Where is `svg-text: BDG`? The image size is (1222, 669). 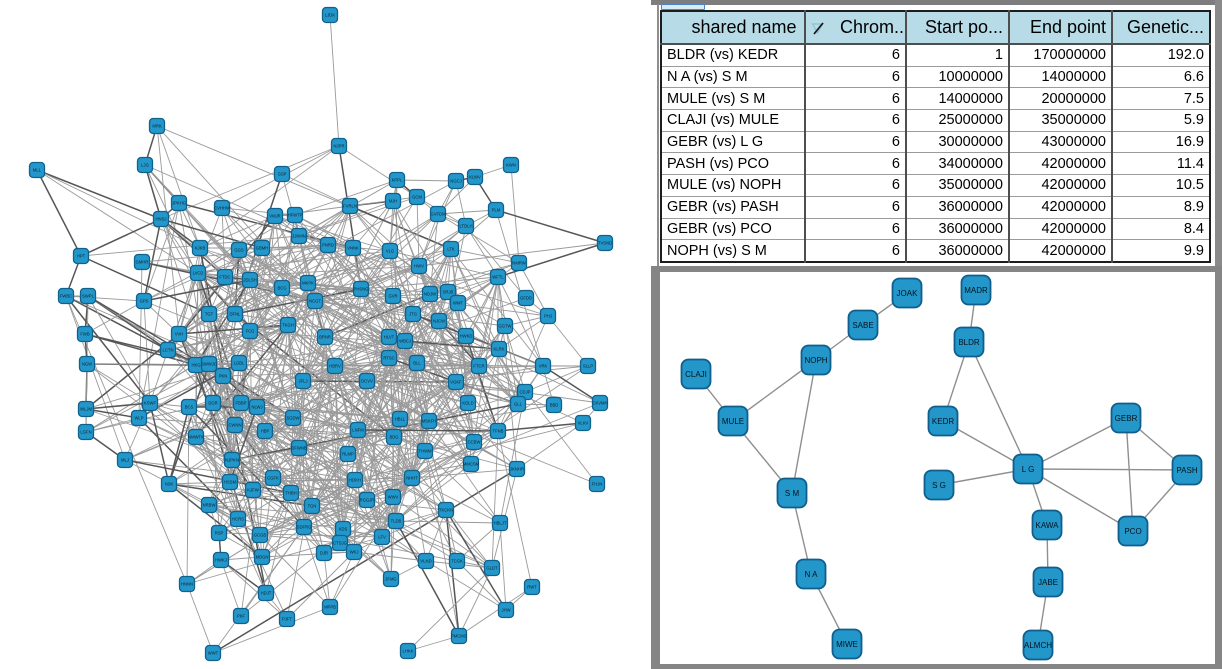
svg-text: BDG is located at coordinates (393, 437).